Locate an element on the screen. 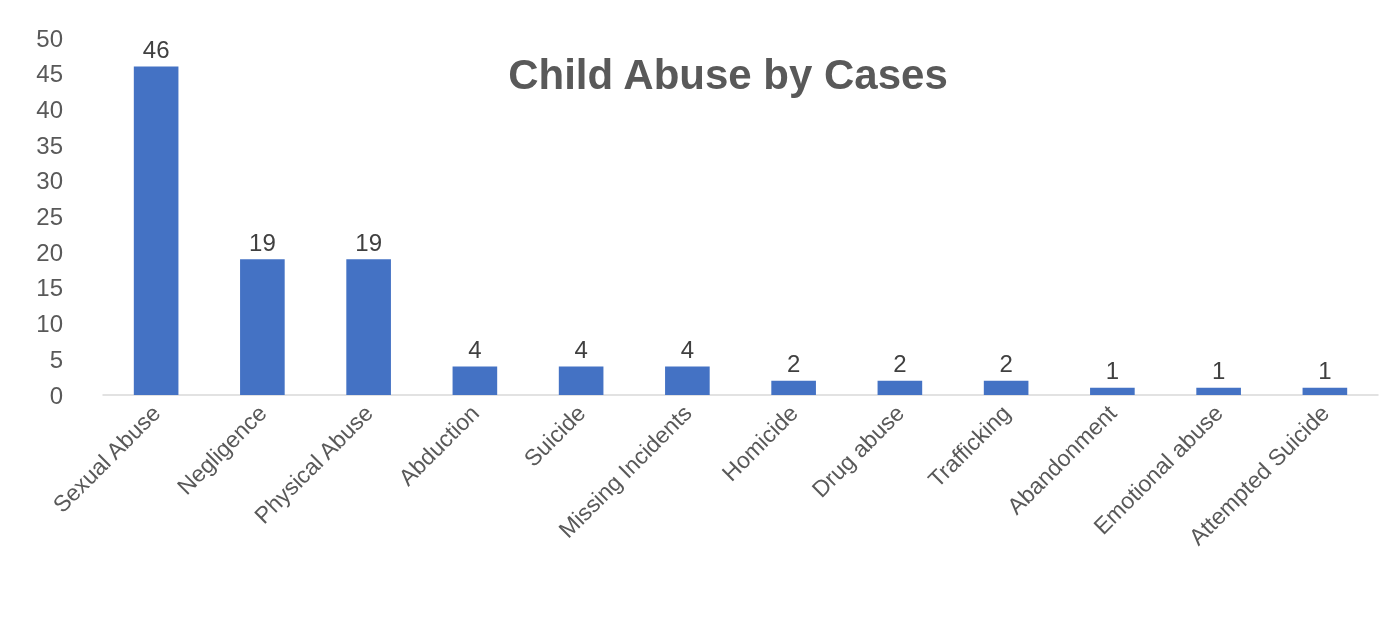 This screenshot has height=643, width=1396. y-tick-label: 50 is located at coordinates (49, 38).